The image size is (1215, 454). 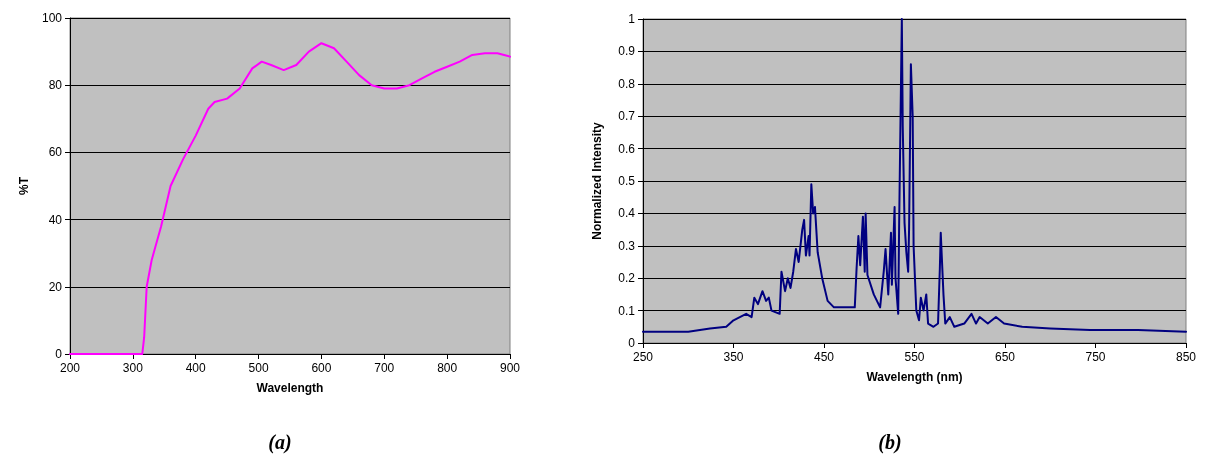 What do you see at coordinates (627, 310) in the screenshot?
I see `y-tick-label: 0.1` at bounding box center [627, 310].